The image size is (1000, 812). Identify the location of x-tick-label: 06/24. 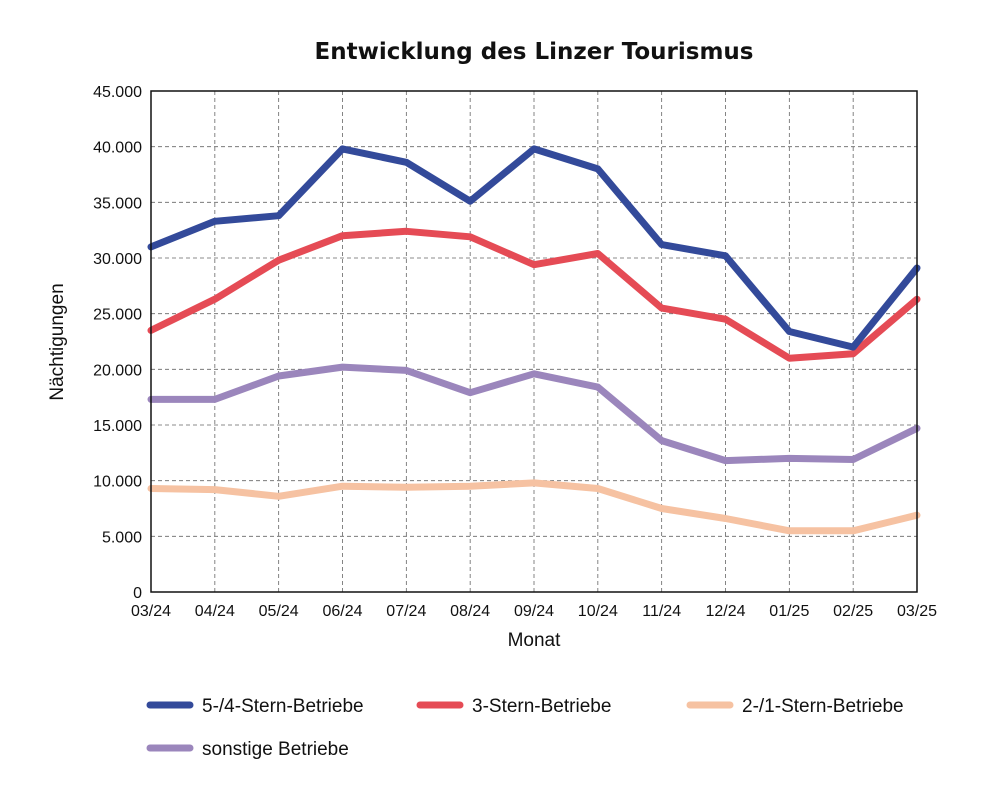
(342, 611).